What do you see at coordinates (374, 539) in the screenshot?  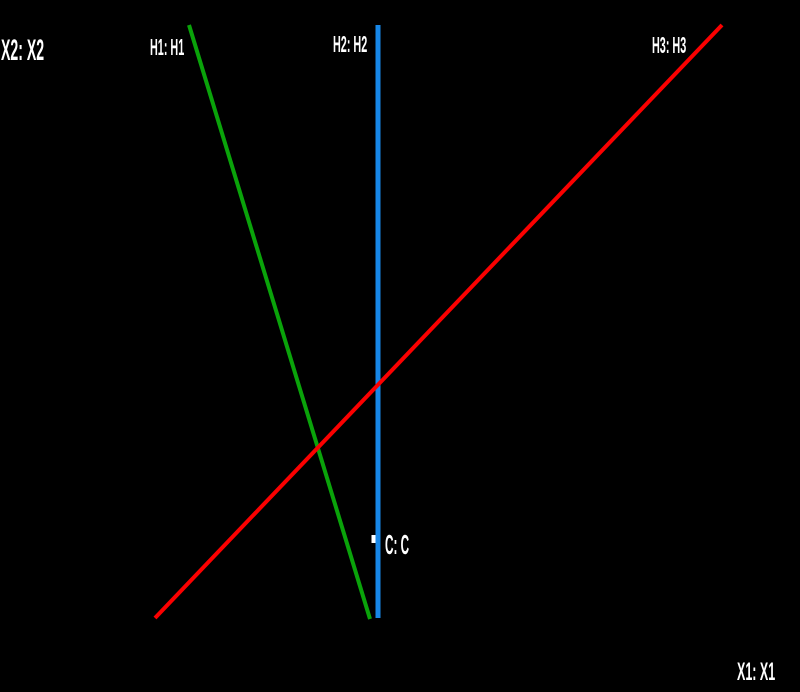 I see `point-marker-c` at bounding box center [374, 539].